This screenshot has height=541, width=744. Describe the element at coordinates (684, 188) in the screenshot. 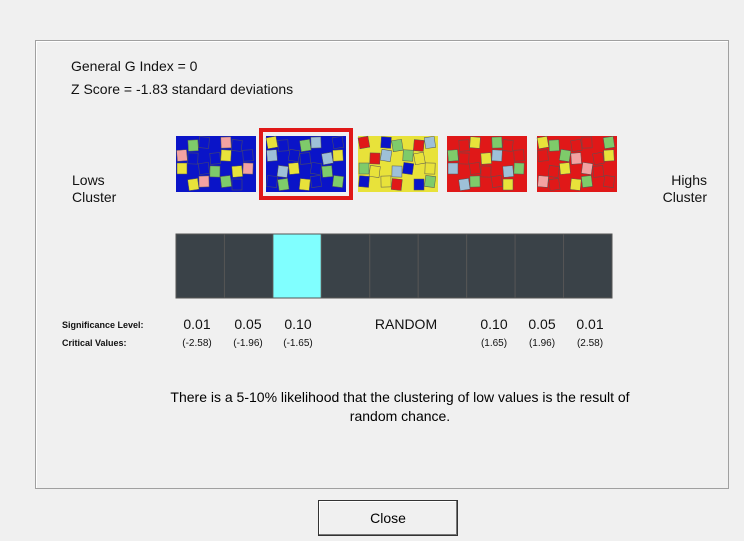

I see `highs-label: Highs Cluster` at that location.